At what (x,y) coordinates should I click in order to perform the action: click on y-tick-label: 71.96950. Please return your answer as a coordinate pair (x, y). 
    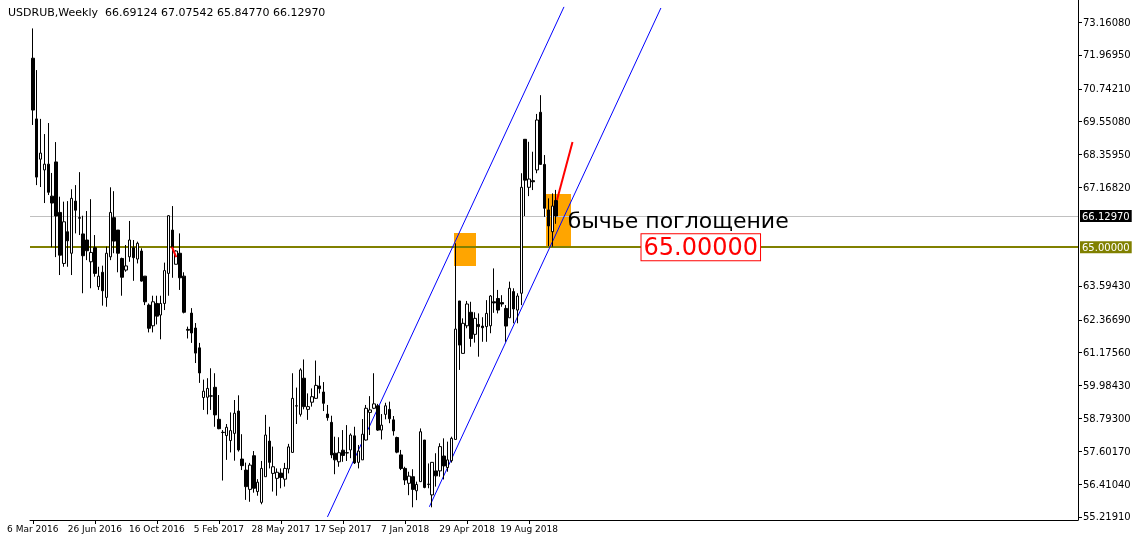
    Looking at the image, I should click on (1107, 55).